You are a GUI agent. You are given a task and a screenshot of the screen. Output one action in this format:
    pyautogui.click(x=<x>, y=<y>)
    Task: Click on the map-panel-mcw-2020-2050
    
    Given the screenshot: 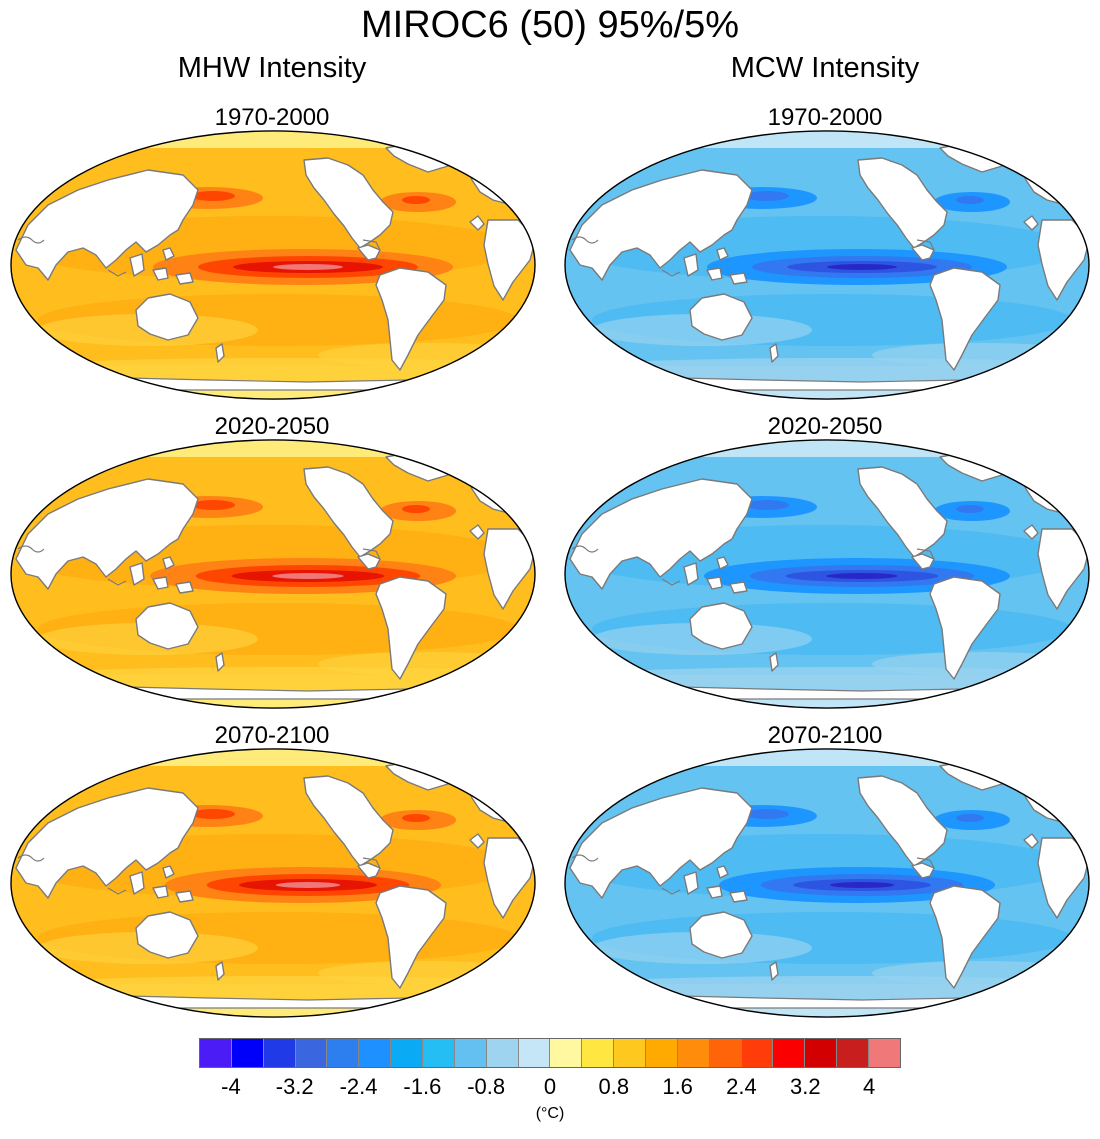 What is the action you would take?
    pyautogui.click(x=827, y=574)
    